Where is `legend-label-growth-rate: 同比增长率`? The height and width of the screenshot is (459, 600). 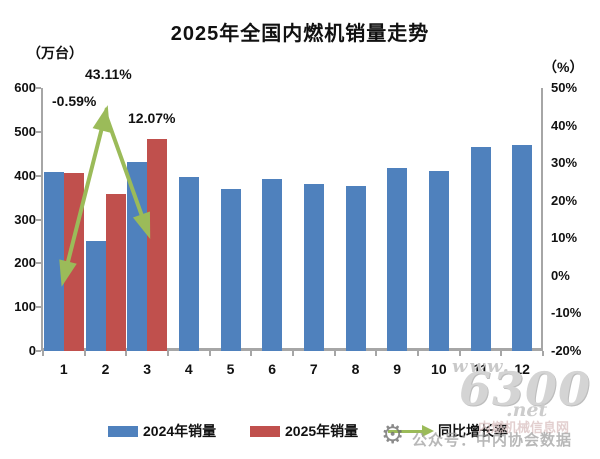 legend-label-growth-rate: 同比增长率 is located at coordinates (473, 431).